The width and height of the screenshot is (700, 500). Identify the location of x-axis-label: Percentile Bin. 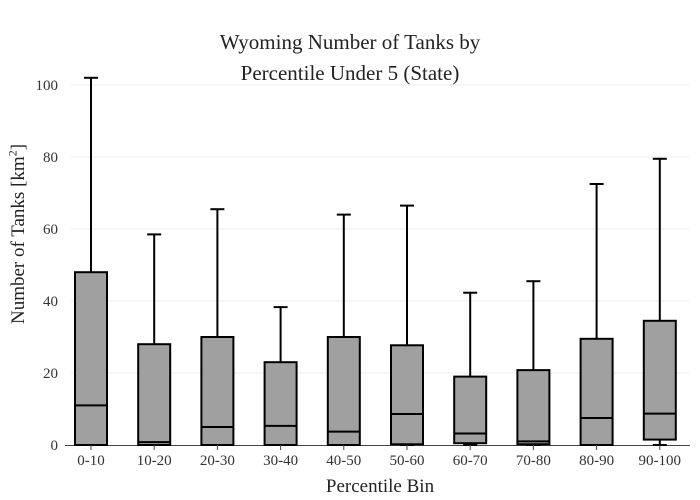
(380, 486).